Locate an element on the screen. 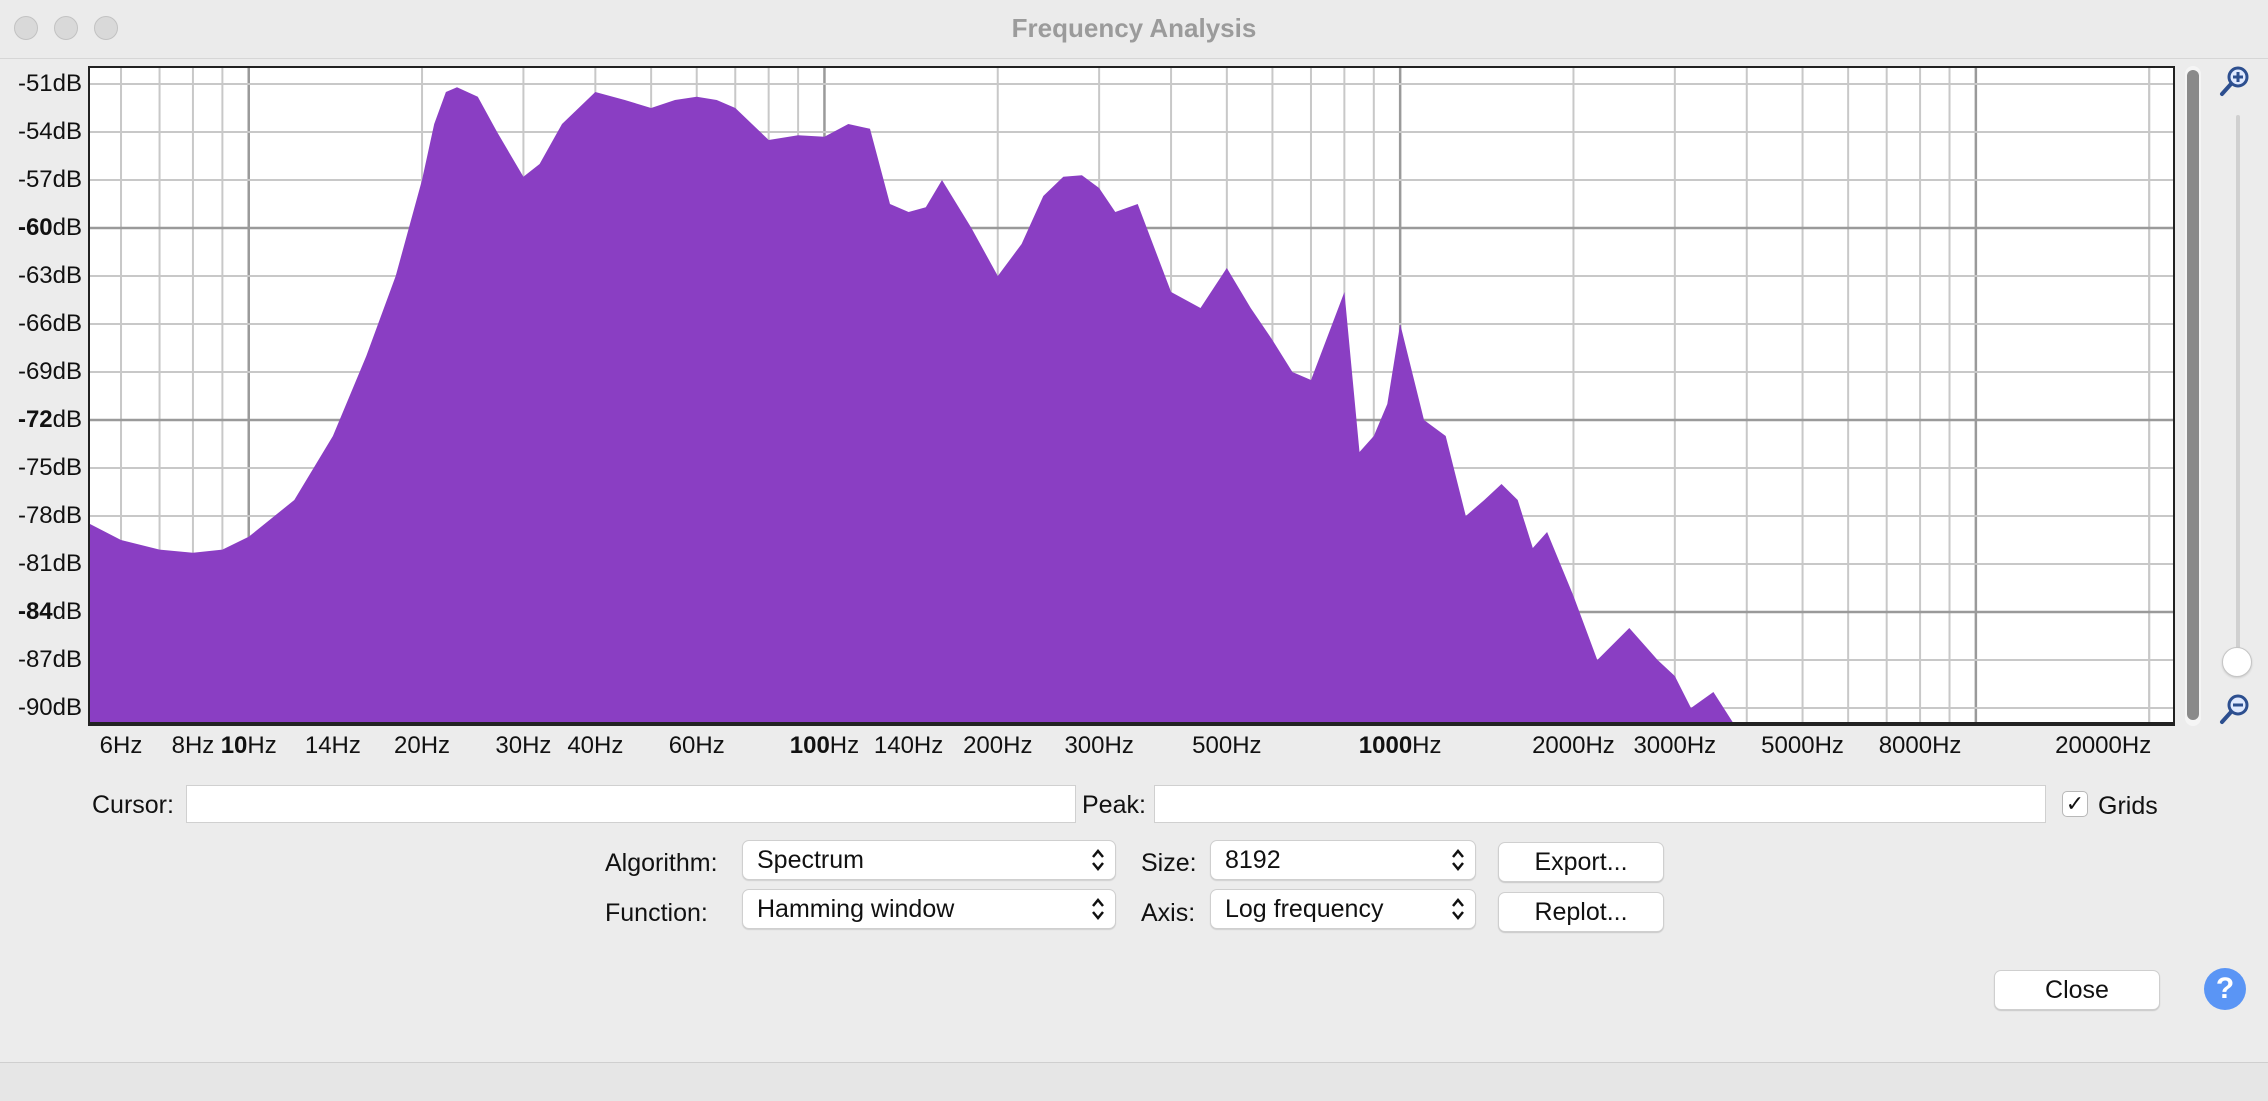  x-tick-label: 140Hz is located at coordinates (908, 745).